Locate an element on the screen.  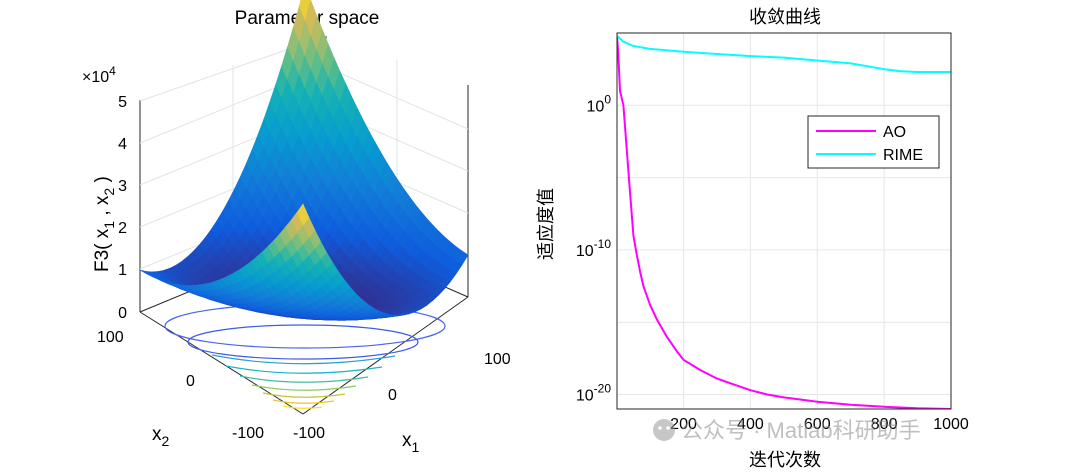
x1-tick-label: 0 is located at coordinates (392, 395).